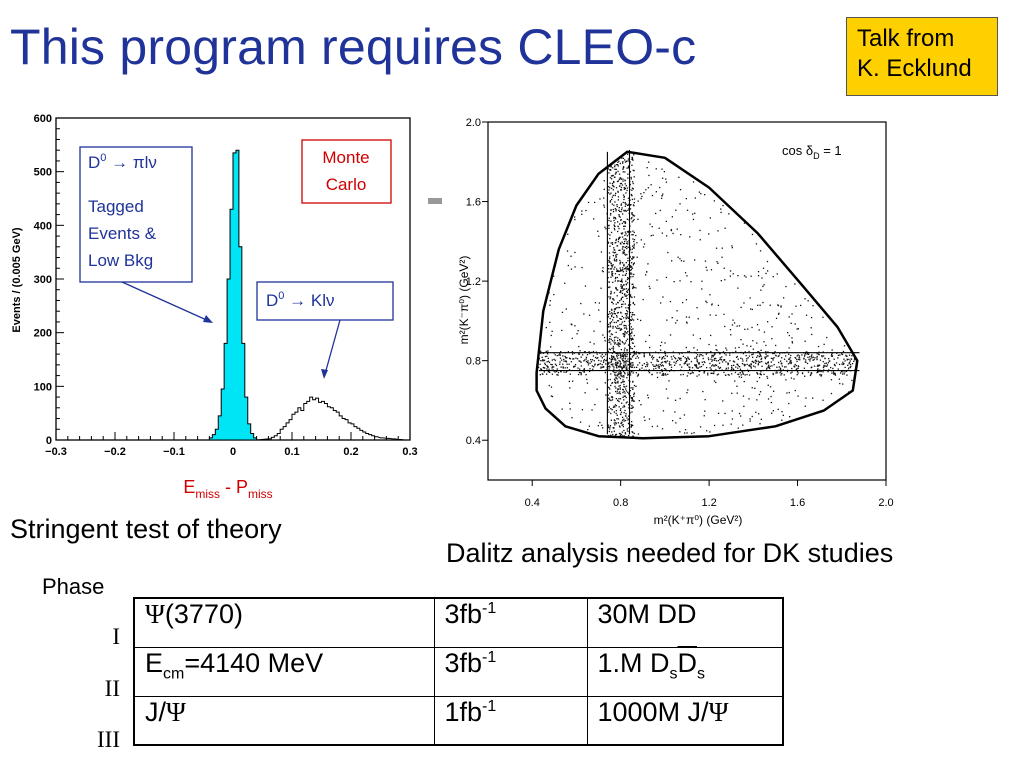 Image resolution: width=1024 pixels, height=768 pixels. What do you see at coordinates (812, 152) in the screenshot?
I see `cos-delta-annotation: cos δD = 1` at bounding box center [812, 152].